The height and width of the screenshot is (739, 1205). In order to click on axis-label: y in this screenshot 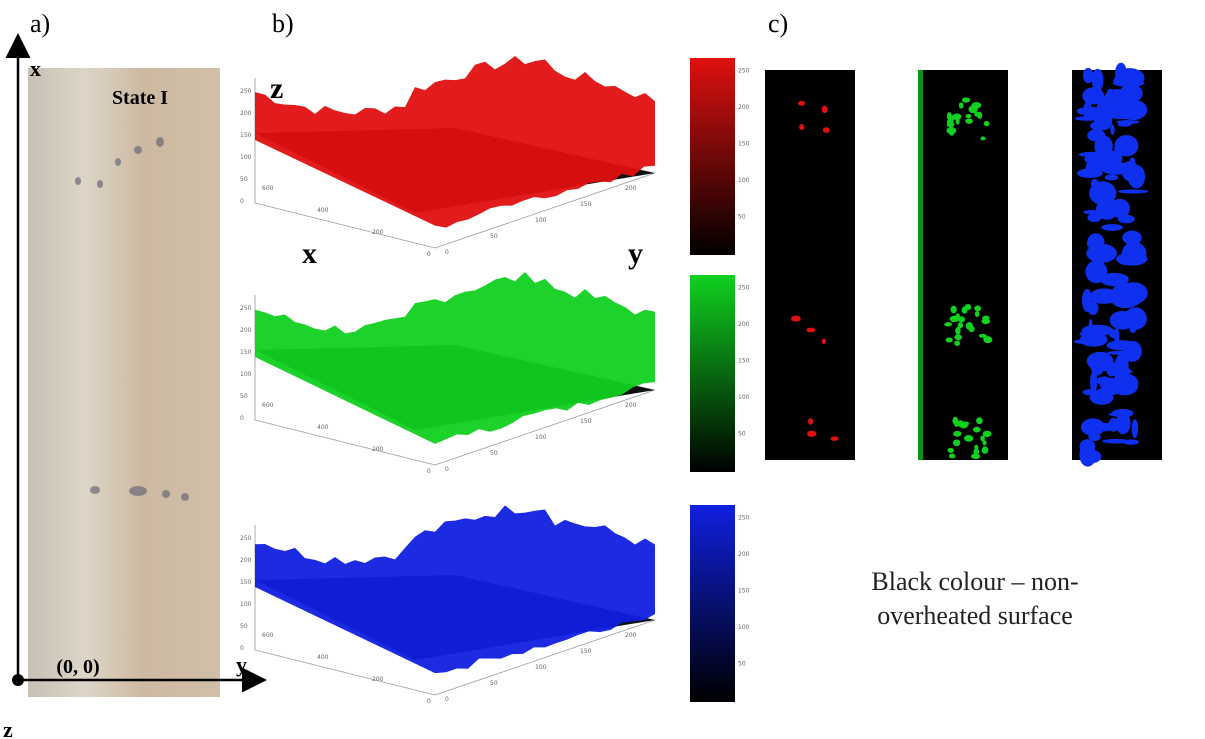, I will do `click(241, 664)`.